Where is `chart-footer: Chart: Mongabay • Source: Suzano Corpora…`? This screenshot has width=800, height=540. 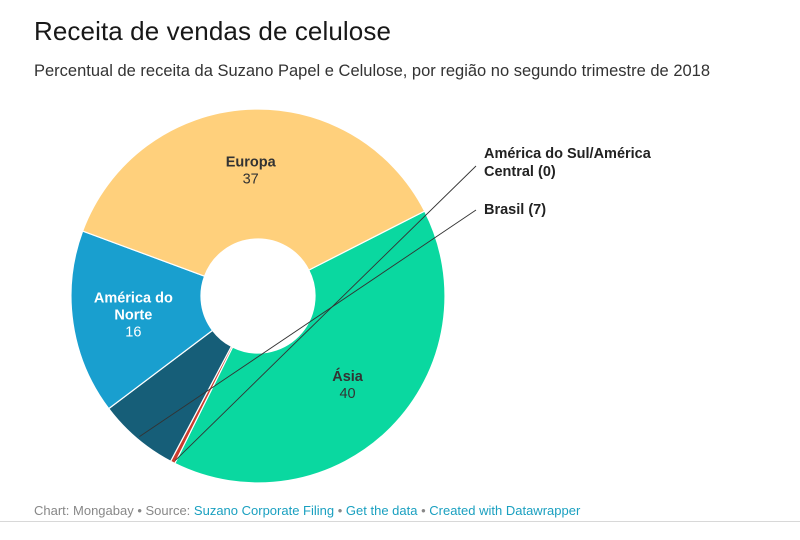 chart-footer: Chart: Mongabay • Source: Suzano Corpora… is located at coordinates (307, 510).